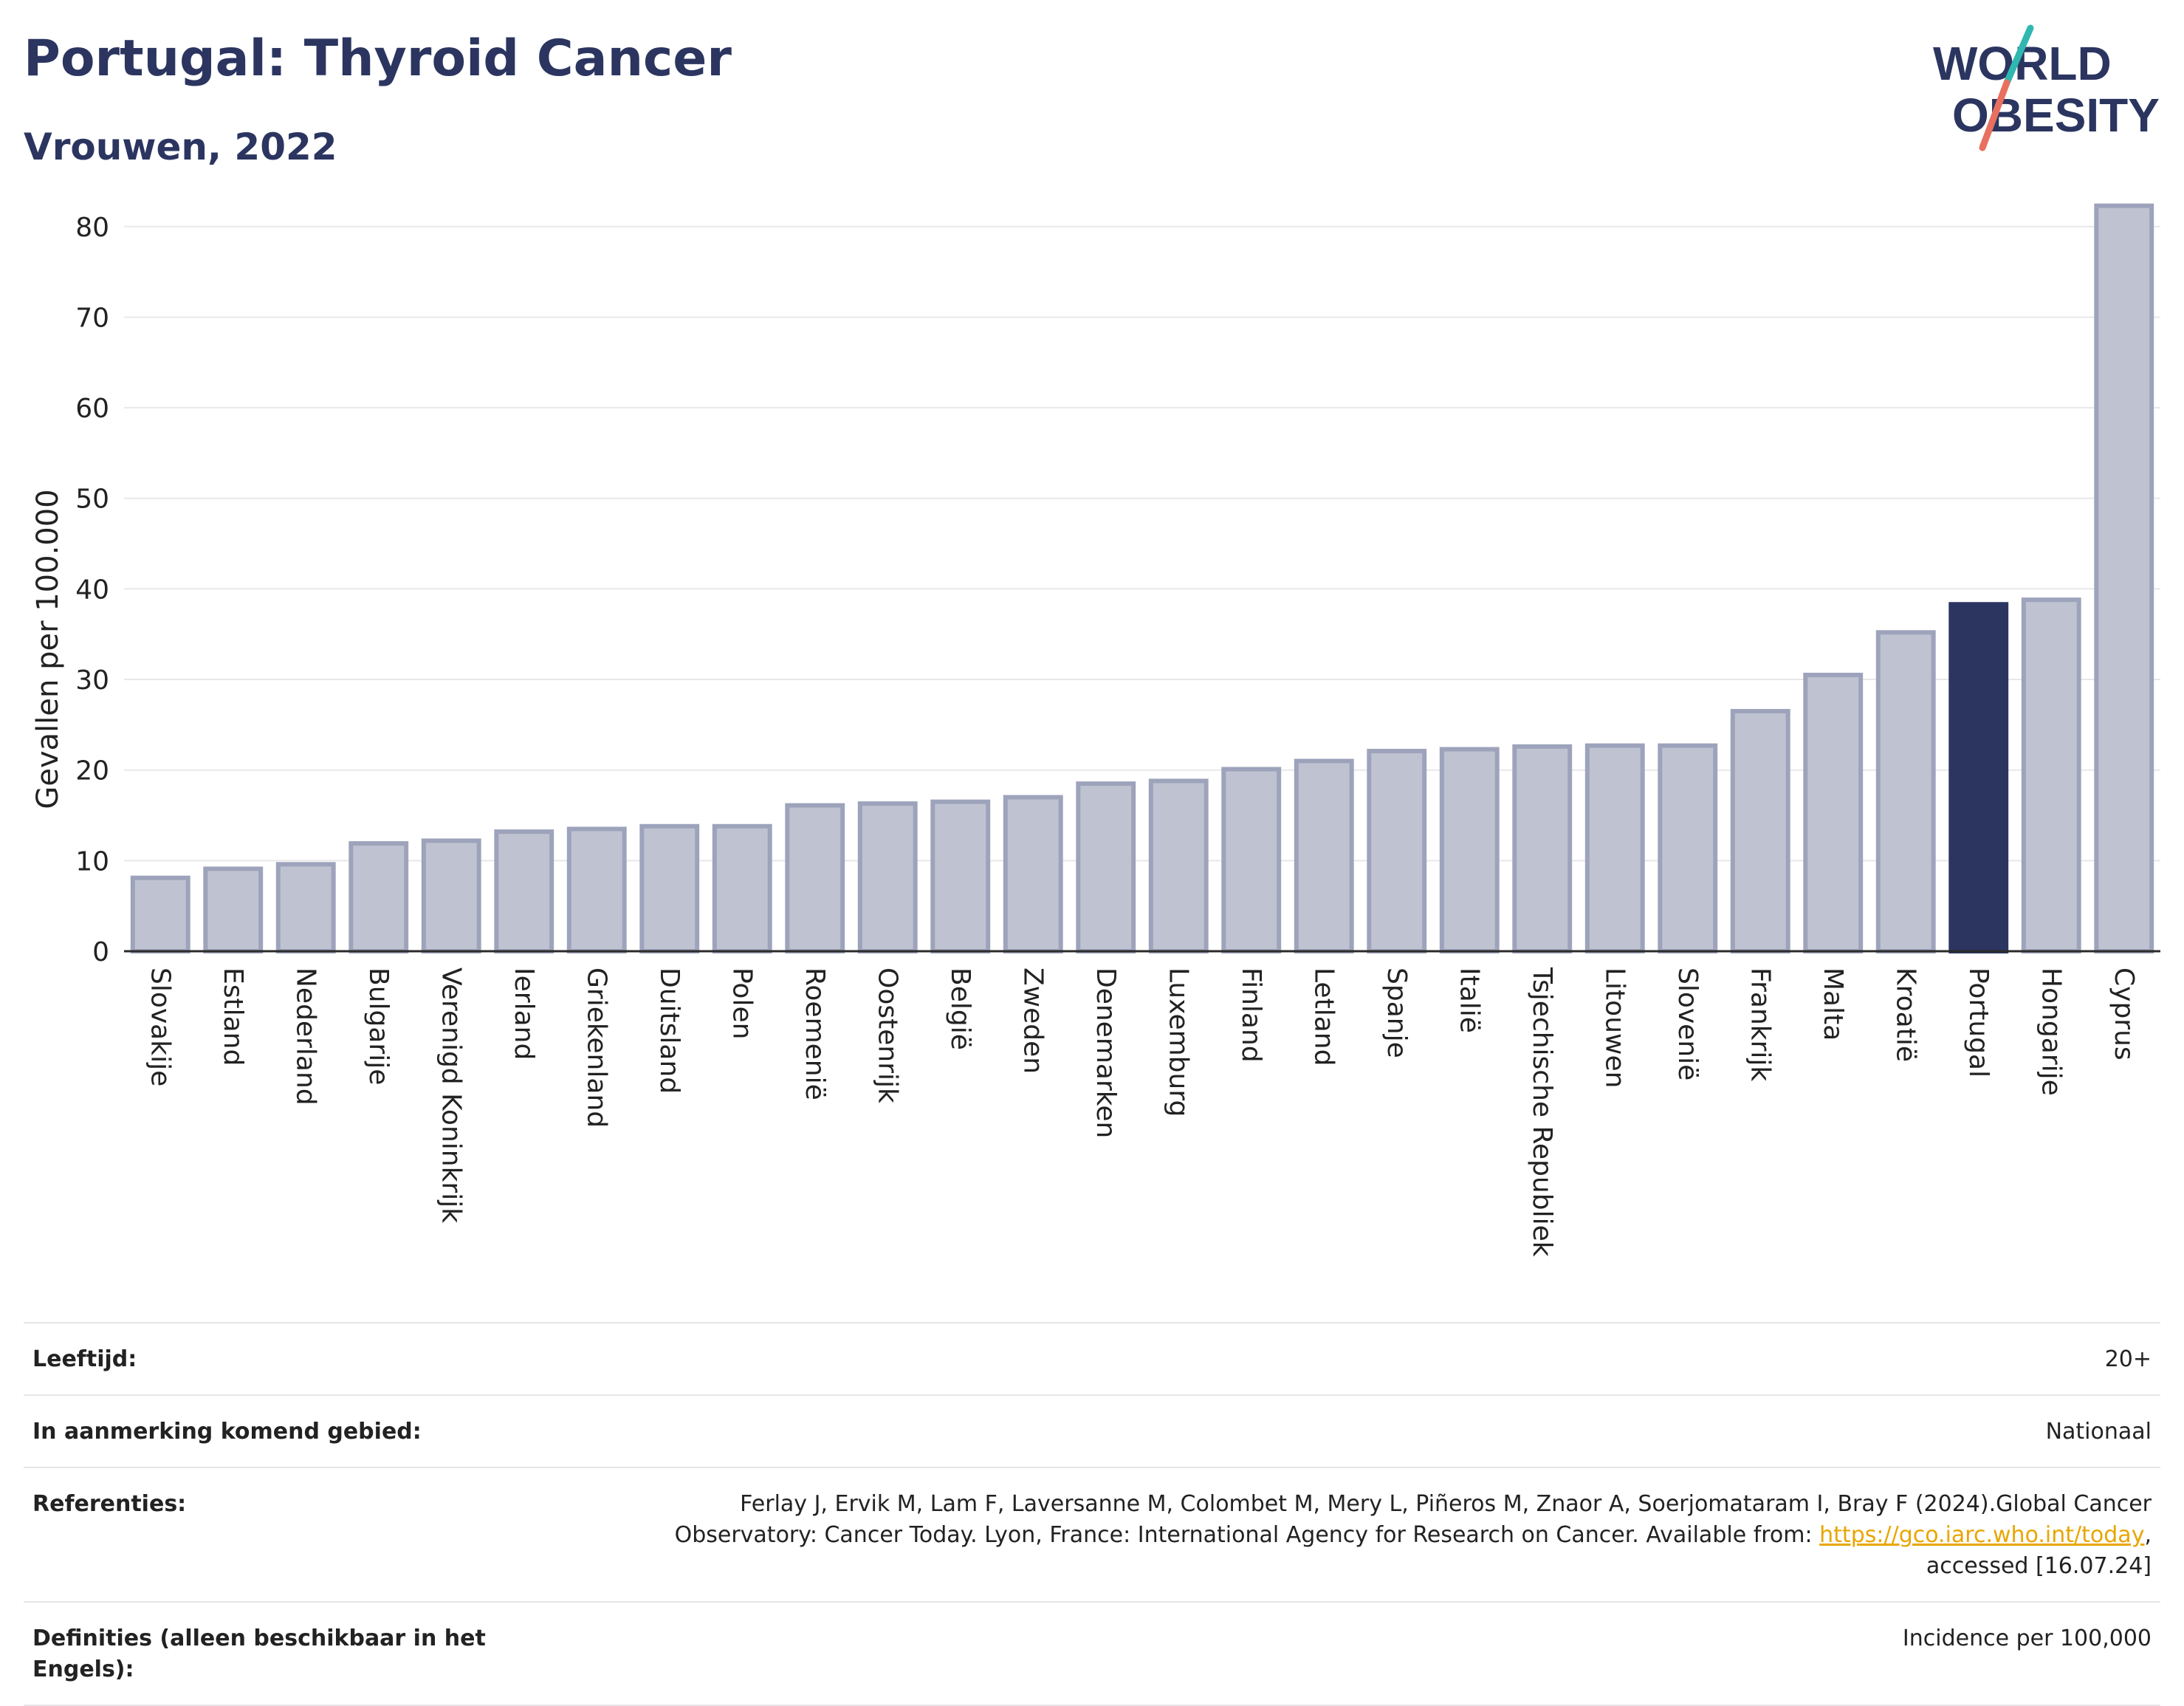  Describe the element at coordinates (2124, 1014) in the screenshot. I see `x-tick-label: Cyprus` at that location.